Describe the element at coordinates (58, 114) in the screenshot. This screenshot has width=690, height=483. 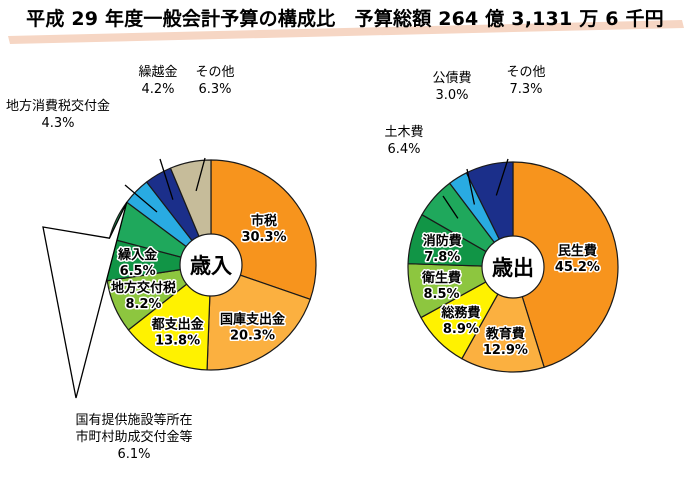
I see `outer-slice-label: 地方消費税交付金 4.3%` at that location.